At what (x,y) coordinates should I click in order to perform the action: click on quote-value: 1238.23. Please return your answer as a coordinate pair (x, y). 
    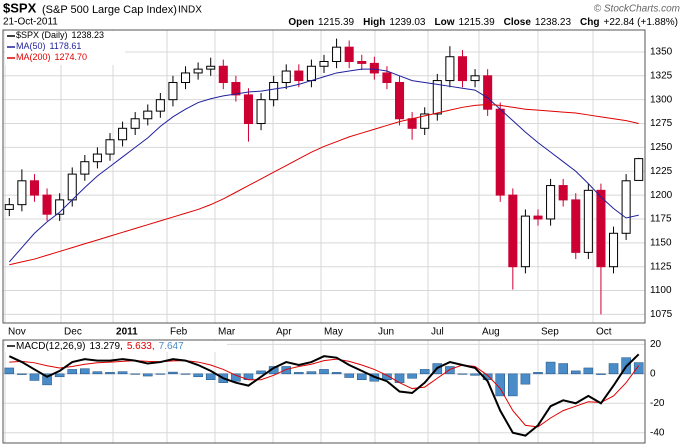
    Looking at the image, I should click on (553, 22).